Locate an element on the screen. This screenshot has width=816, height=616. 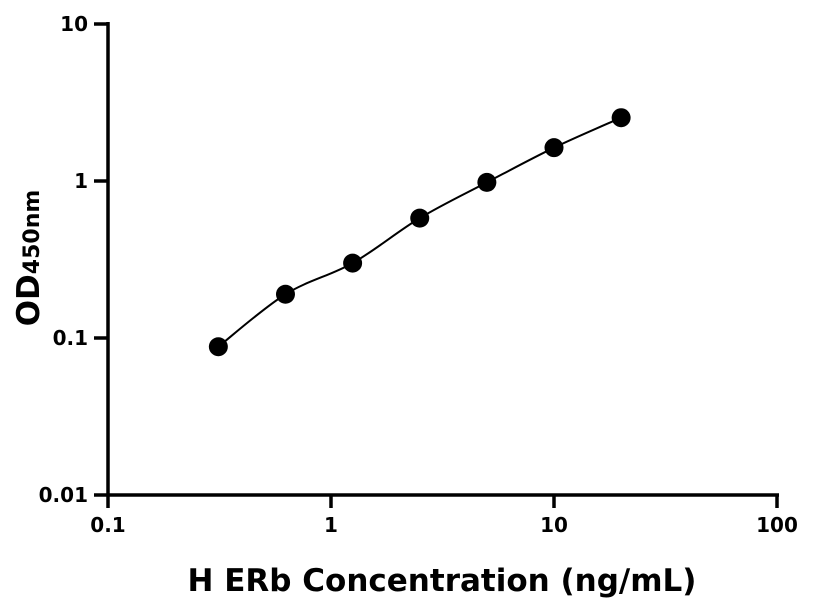
x-tick-label: 0.1 is located at coordinates (107, 525).